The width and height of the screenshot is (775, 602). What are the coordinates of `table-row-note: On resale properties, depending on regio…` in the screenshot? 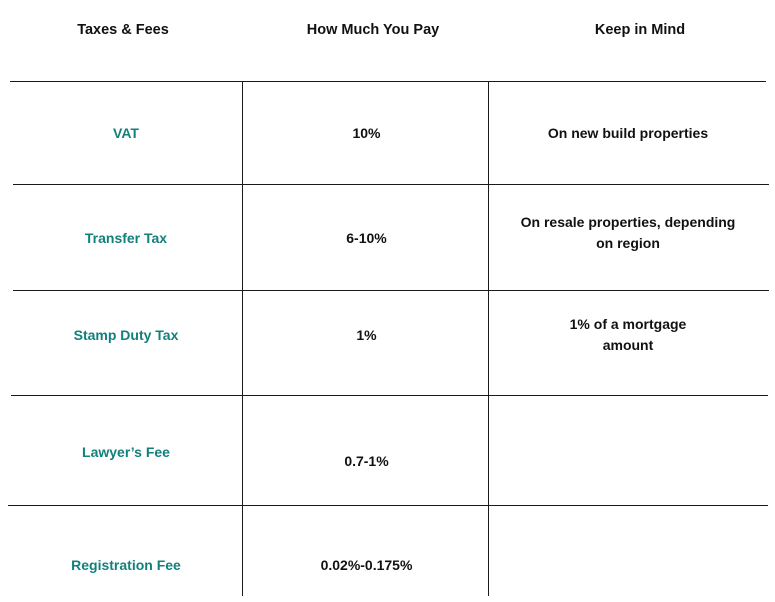 It's located at (628, 232).